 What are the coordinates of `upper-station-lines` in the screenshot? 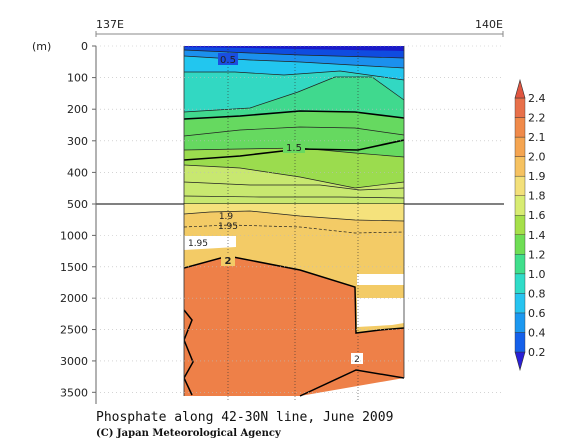 It's located at (293, 125).